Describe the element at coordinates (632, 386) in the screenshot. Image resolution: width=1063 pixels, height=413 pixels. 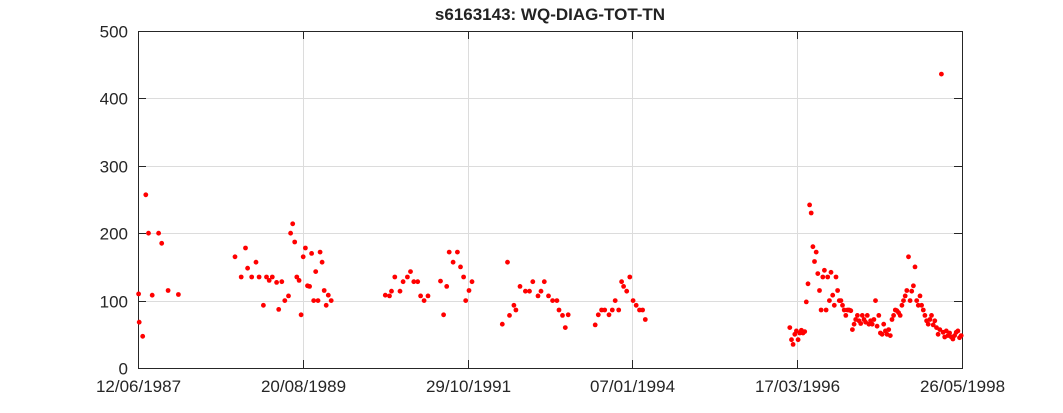
I see `x-tick-label: 07/01/1994` at that location.